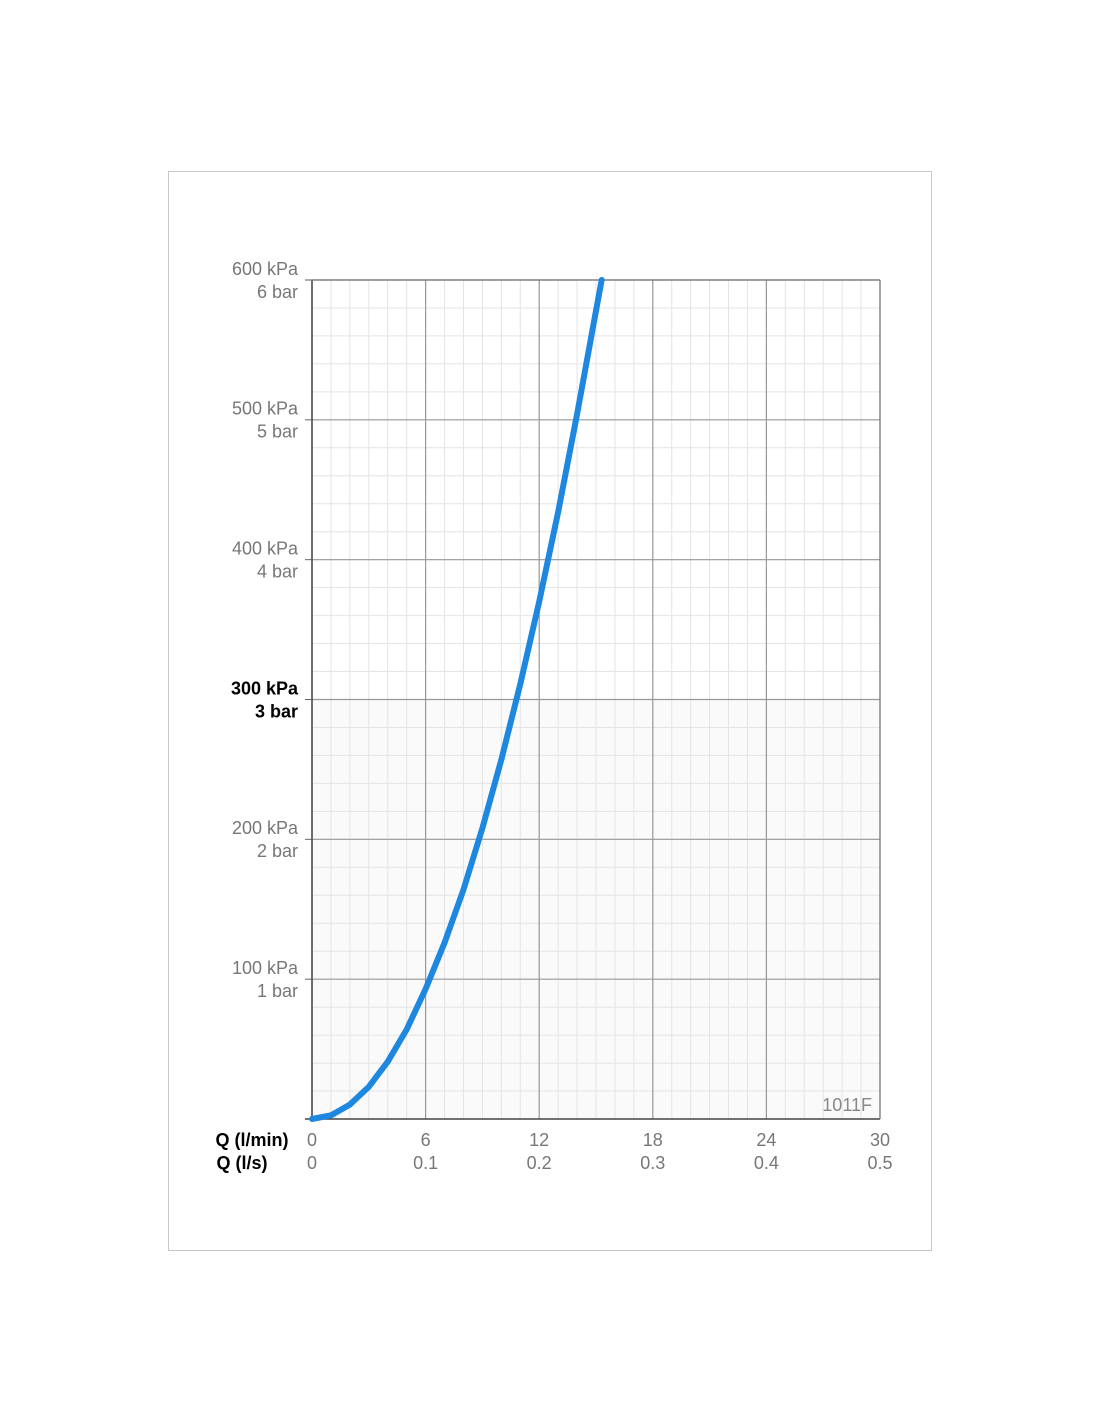 This screenshot has height=1422, width=1100. Describe the element at coordinates (312, 1140) in the screenshot. I see `x-tick-label: 0` at that location.